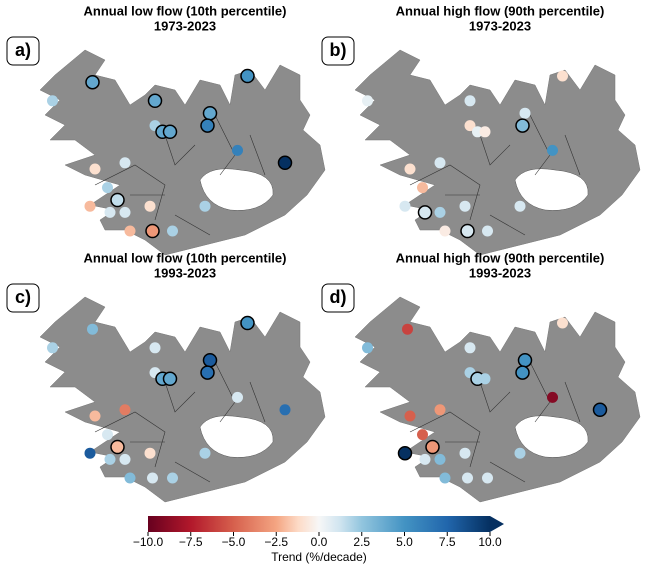  I want to click on tick-label: −5.0, so click(234, 542).